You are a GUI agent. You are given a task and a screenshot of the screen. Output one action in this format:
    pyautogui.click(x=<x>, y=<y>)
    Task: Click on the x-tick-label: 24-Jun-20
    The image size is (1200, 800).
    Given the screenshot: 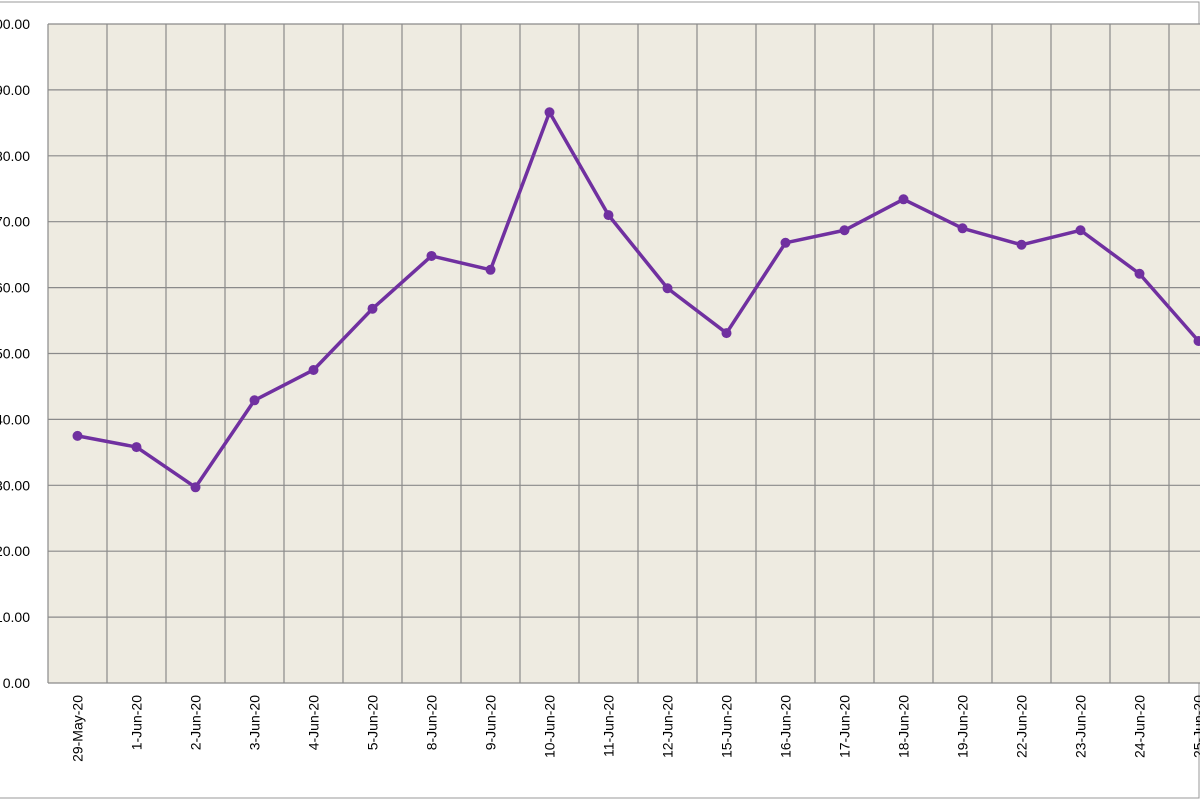 What is the action you would take?
    pyautogui.click(x=1140, y=726)
    